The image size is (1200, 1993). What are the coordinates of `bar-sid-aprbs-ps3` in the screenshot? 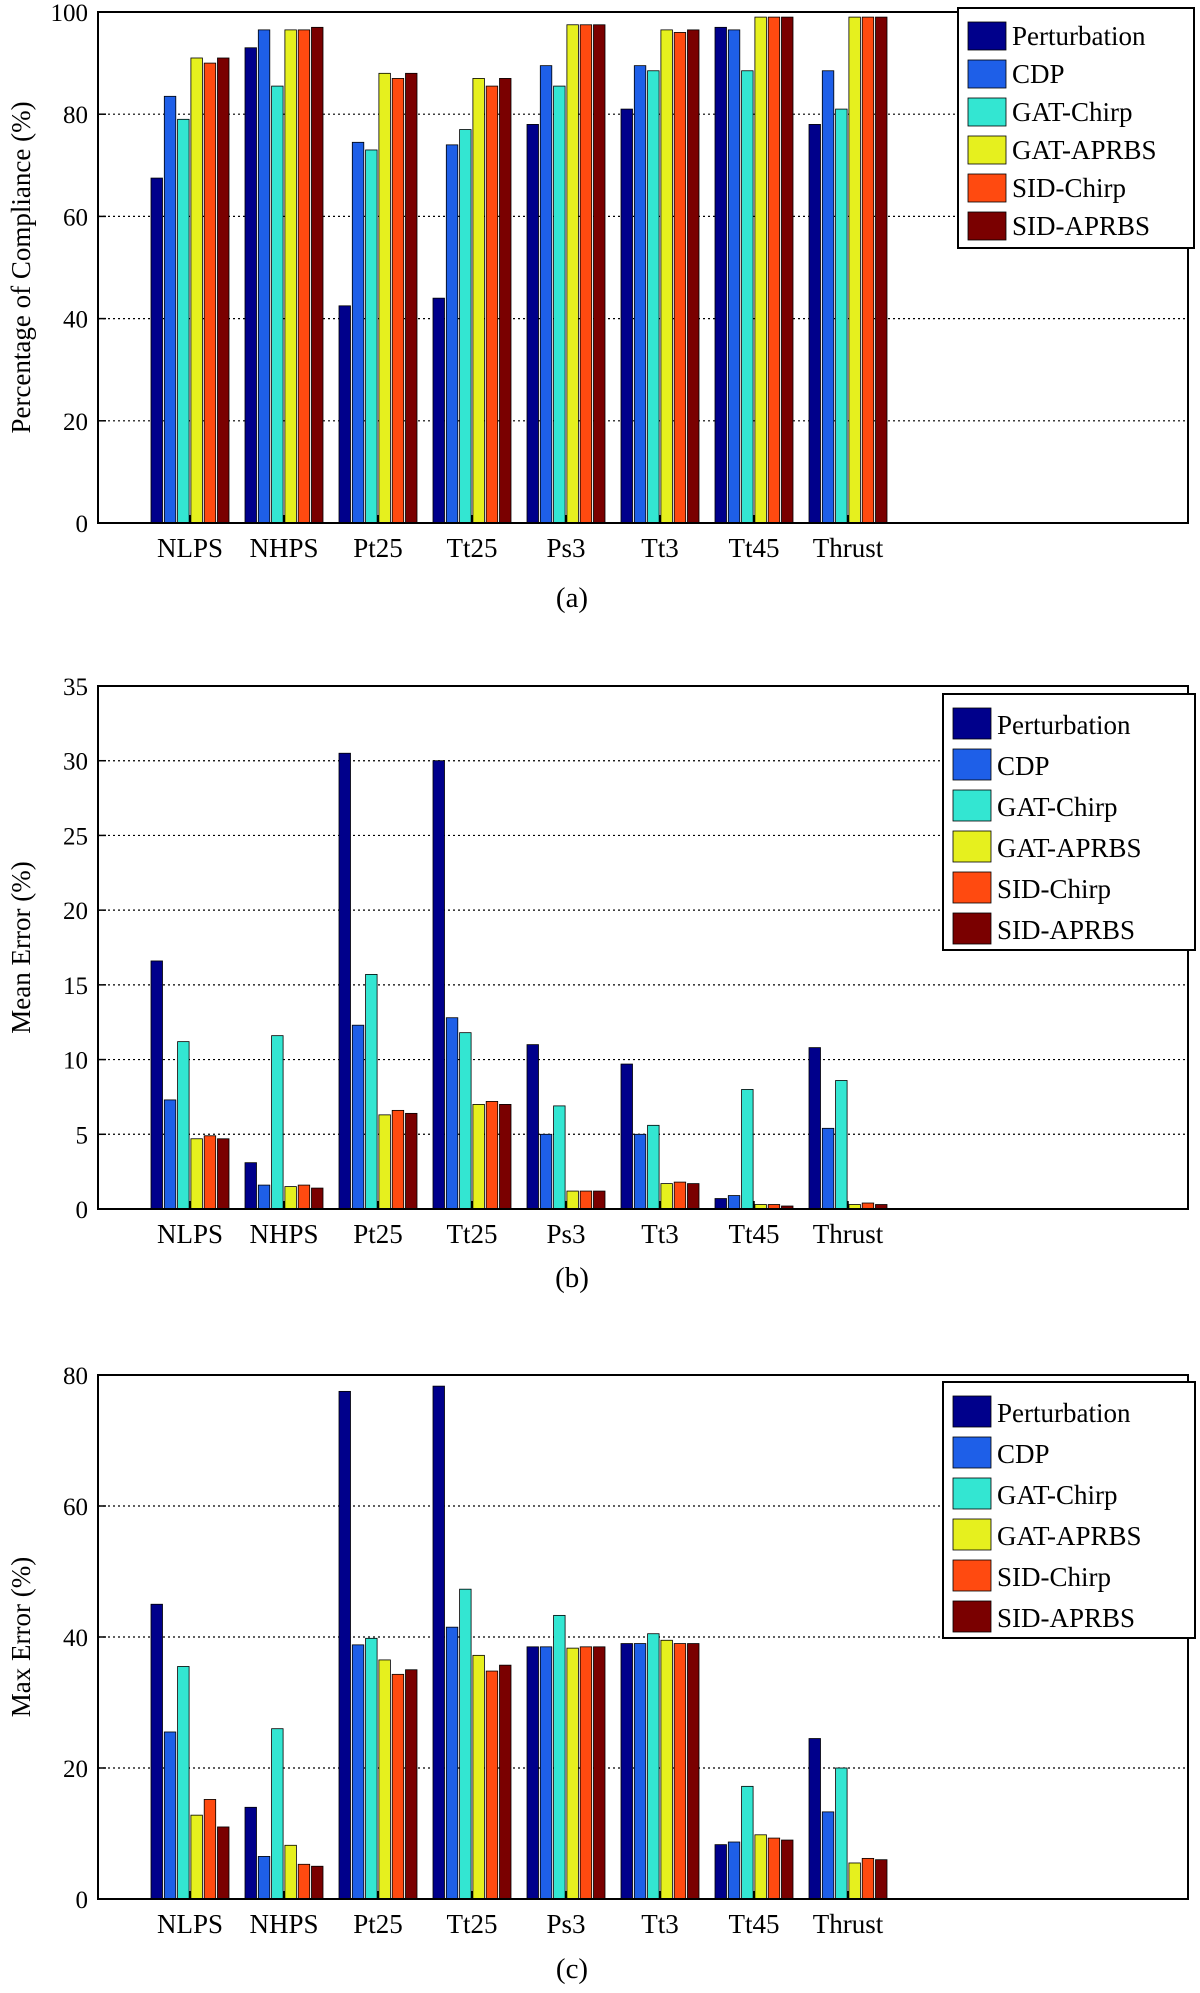 It's located at (599, 1773).